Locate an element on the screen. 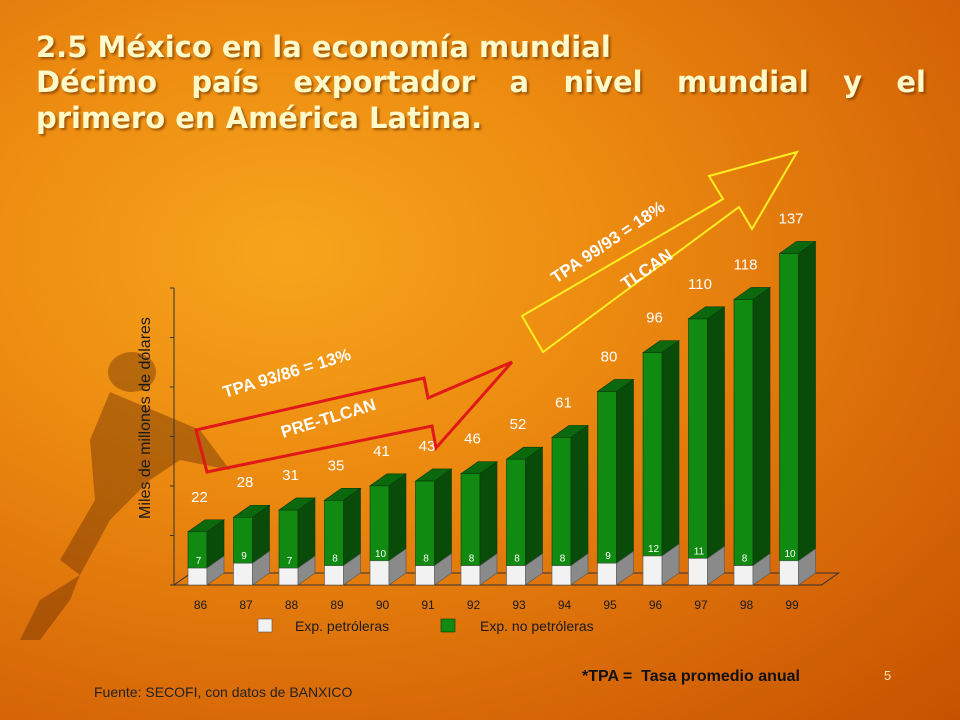 This screenshot has height=720, width=960. legend: Exp. petróleras Exp. no petróleras is located at coordinates (425, 626).